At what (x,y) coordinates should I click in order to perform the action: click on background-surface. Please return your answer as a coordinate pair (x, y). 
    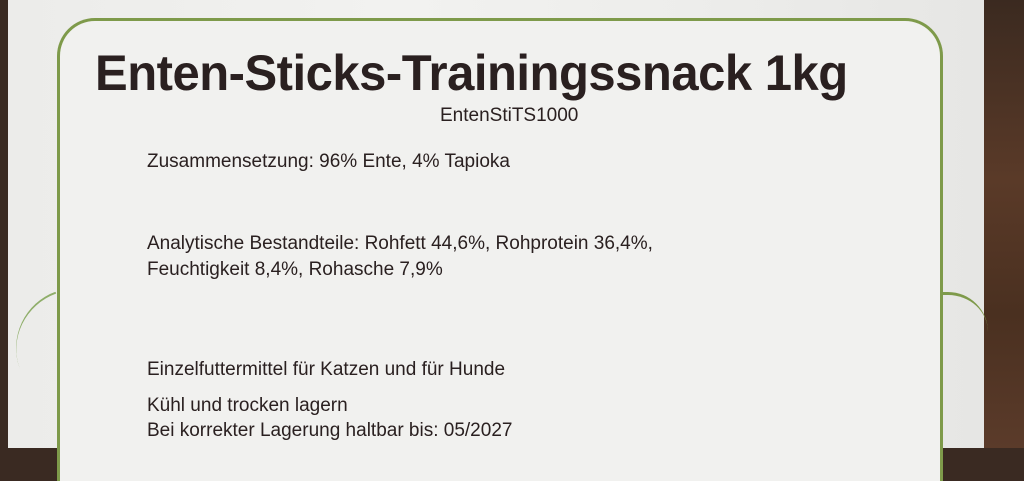
    Looking at the image, I should click on (1004, 224).